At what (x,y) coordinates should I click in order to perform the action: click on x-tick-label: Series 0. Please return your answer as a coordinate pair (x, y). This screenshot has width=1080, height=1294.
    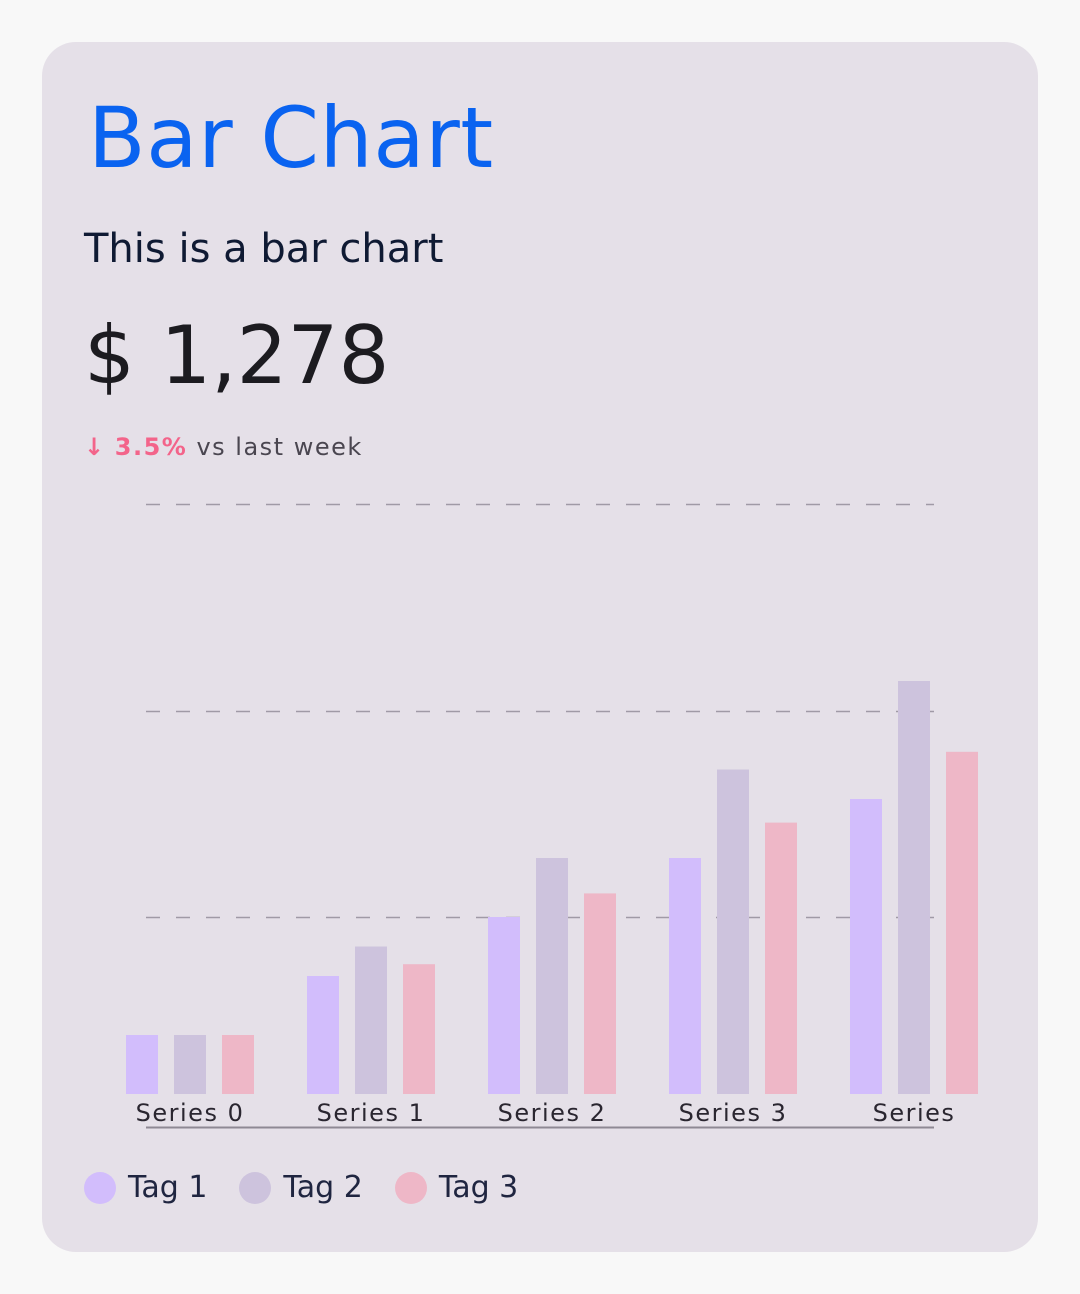
    Looking at the image, I should click on (190, 1113).